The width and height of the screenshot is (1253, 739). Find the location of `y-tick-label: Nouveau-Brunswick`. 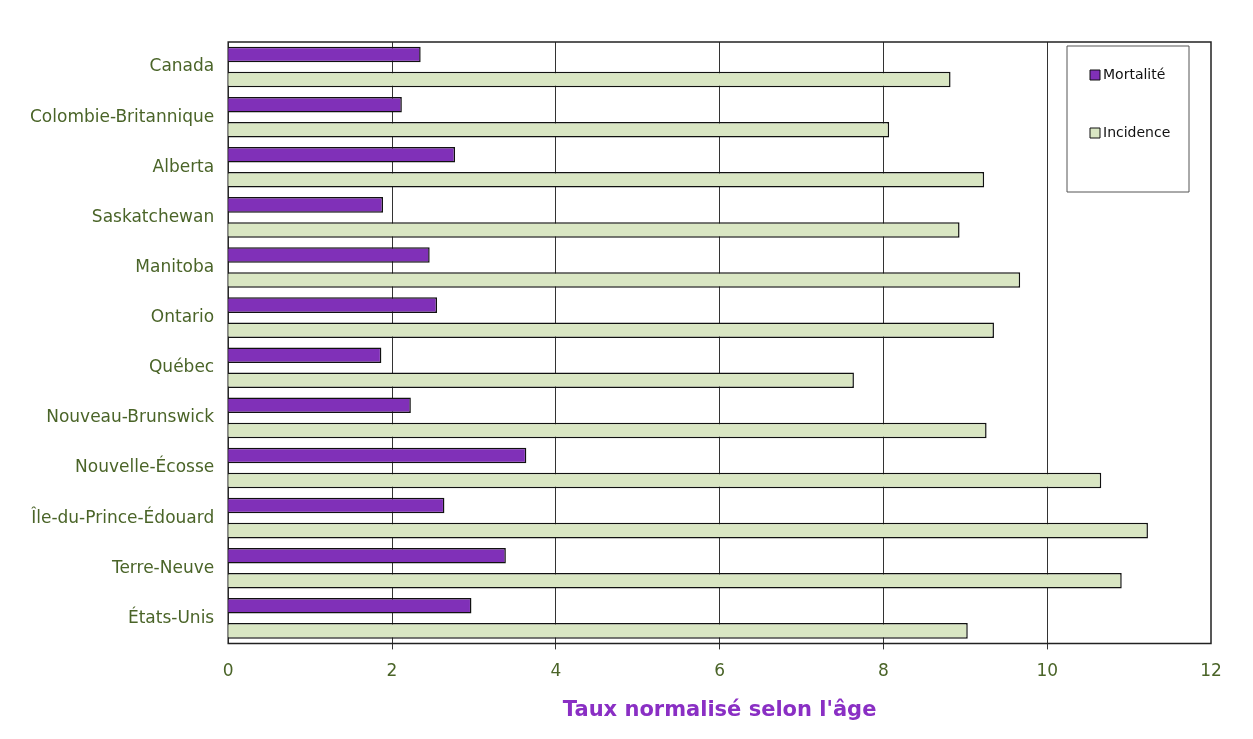

y-tick-label: Nouveau-Brunswick is located at coordinates (130, 416).